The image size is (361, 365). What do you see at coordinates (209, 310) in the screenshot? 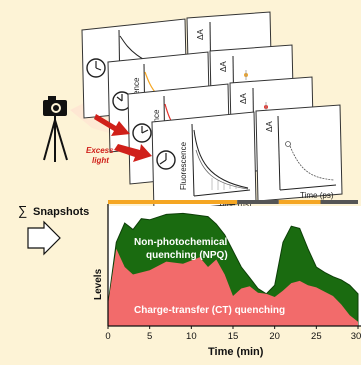
I see `ct-label: Charge-transfer (CT) quenching` at bounding box center [209, 310].